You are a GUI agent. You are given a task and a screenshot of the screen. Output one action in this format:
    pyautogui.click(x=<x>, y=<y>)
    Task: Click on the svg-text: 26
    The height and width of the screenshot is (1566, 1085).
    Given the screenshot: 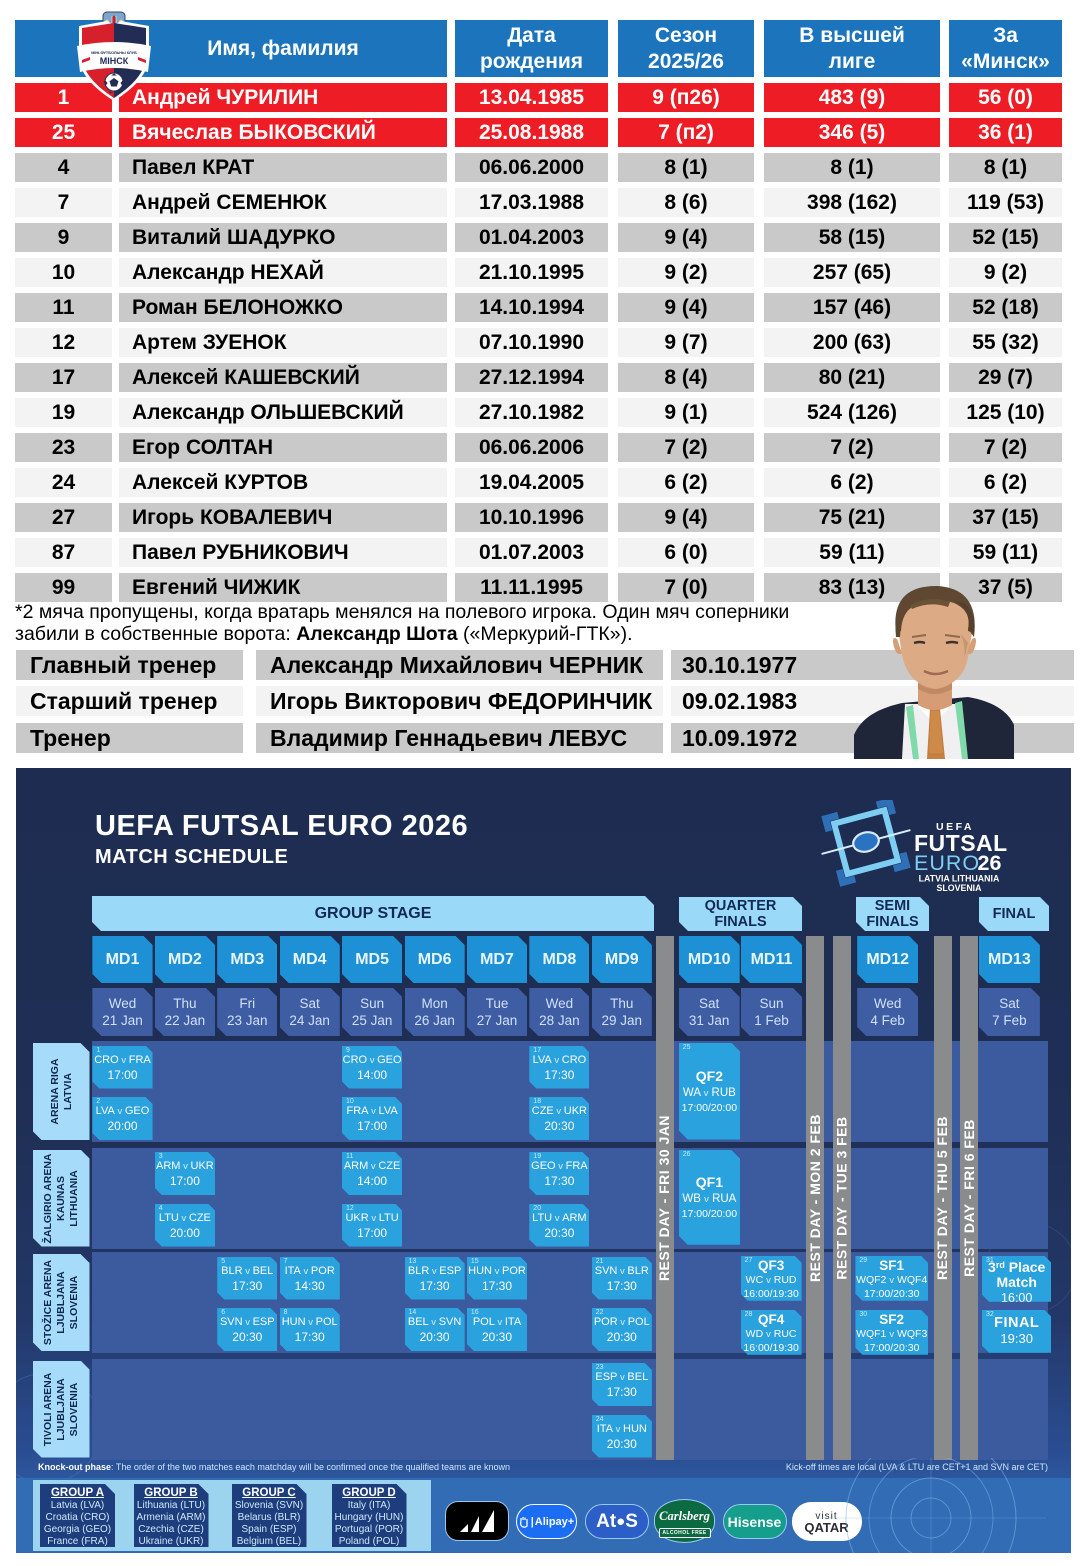 What is the action you would take?
    pyautogui.click(x=990, y=863)
    